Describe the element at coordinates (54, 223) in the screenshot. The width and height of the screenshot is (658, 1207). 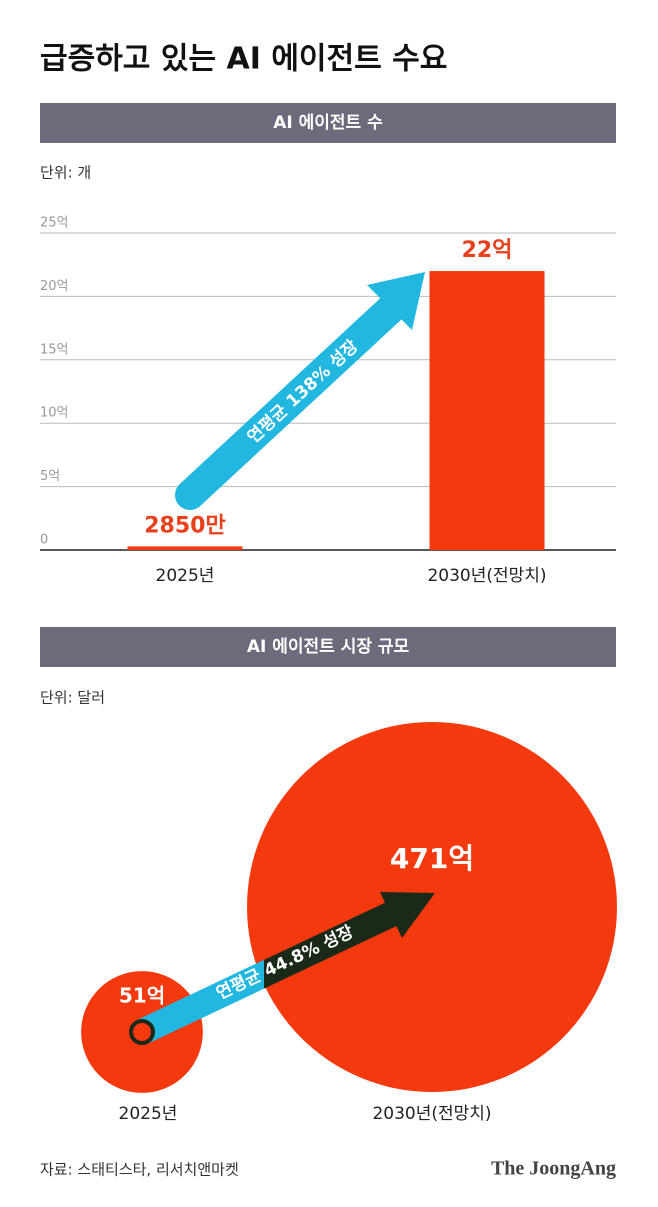
I see `y-tick-label: 25억` at that location.